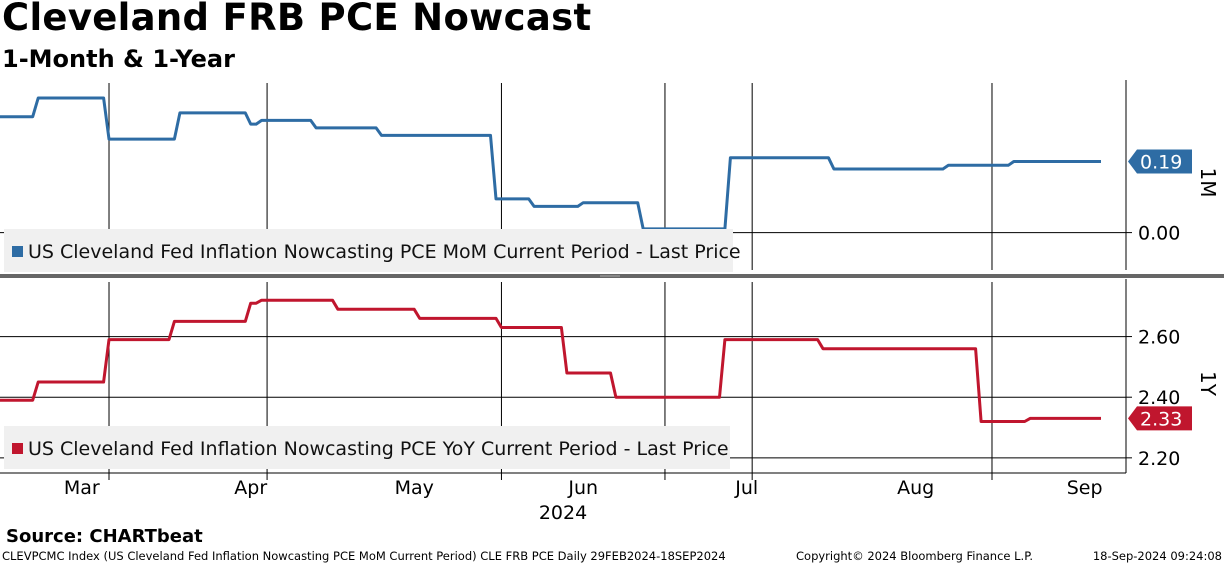  I want to click on legend-box-1y, so click(367, 447).